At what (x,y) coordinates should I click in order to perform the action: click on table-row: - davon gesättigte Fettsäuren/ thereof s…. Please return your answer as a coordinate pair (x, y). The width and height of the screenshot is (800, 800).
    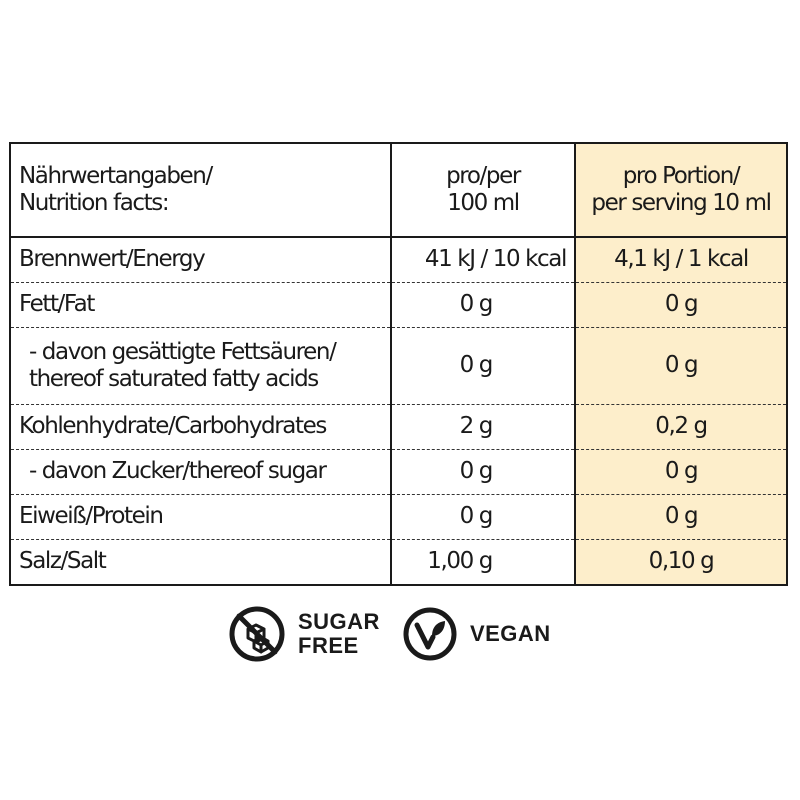
    Looking at the image, I should click on (398, 366).